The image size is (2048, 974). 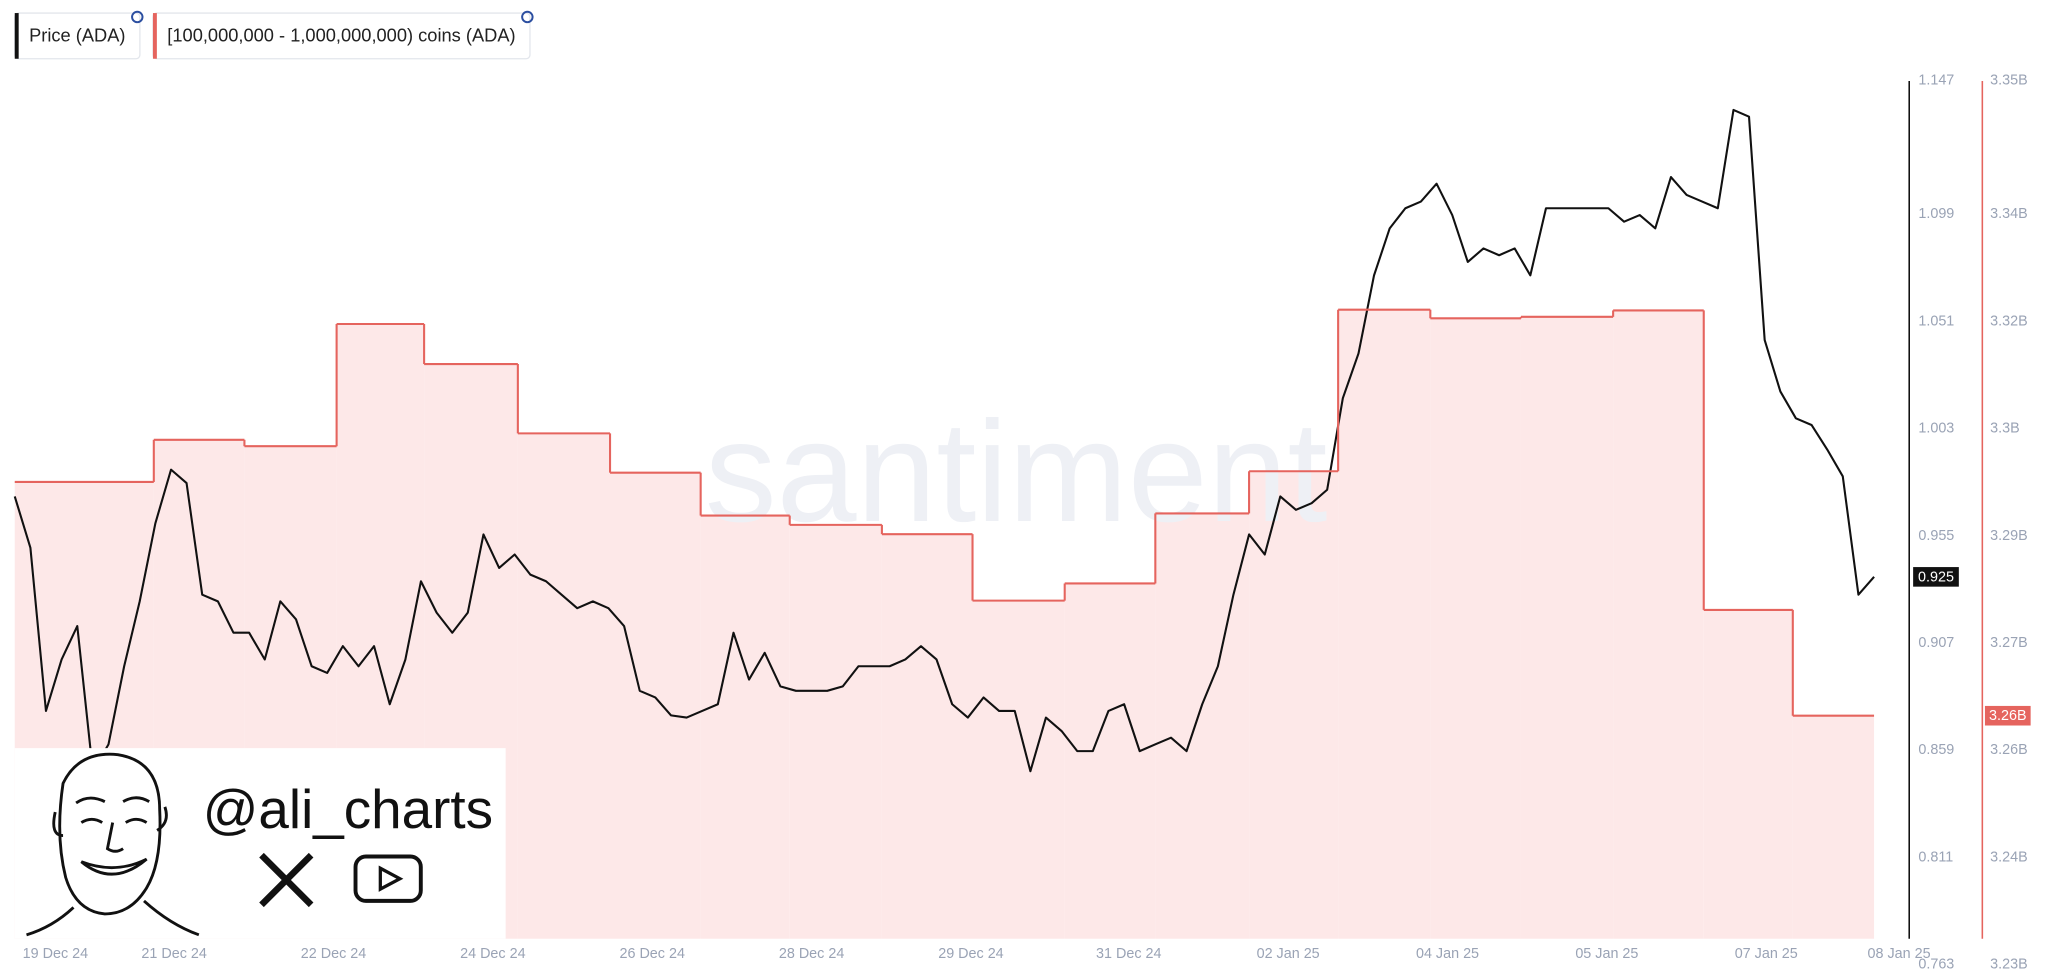 What do you see at coordinates (391, 878) in the screenshot?
I see `youtube-play` at bounding box center [391, 878].